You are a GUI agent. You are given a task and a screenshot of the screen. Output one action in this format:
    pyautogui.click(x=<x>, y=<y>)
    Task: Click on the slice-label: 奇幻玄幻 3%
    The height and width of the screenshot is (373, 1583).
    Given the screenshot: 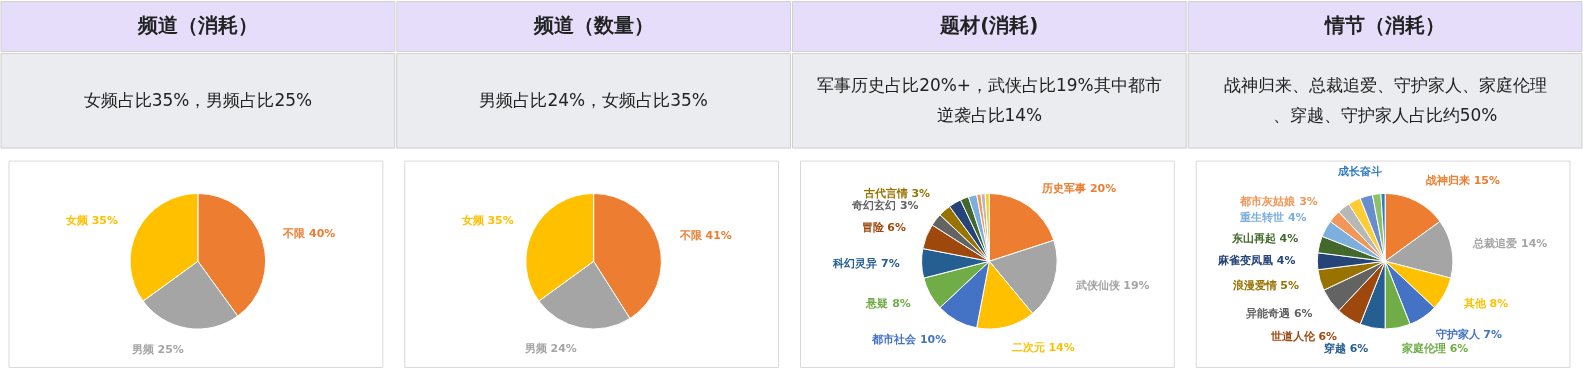 What is the action you would take?
    pyautogui.click(x=885, y=206)
    